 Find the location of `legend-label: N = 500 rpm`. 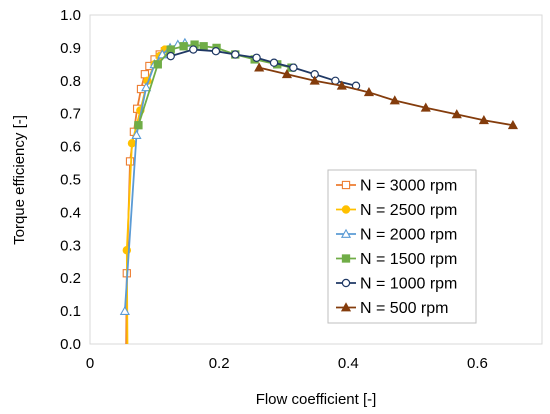

legend-label: N = 500 rpm is located at coordinates (404, 308).